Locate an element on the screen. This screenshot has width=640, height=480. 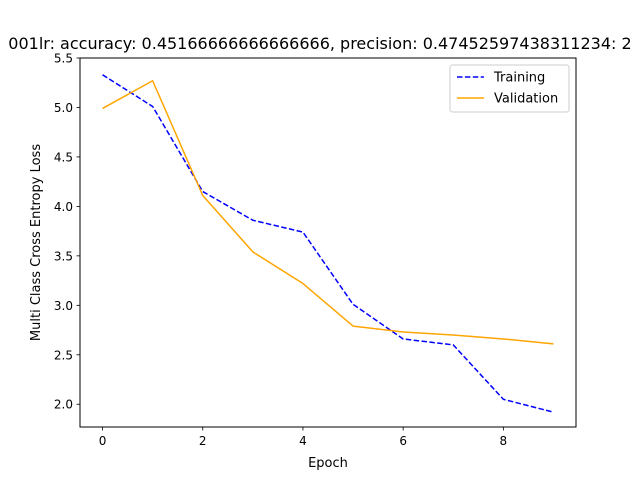
legend-box is located at coordinates (509, 88).